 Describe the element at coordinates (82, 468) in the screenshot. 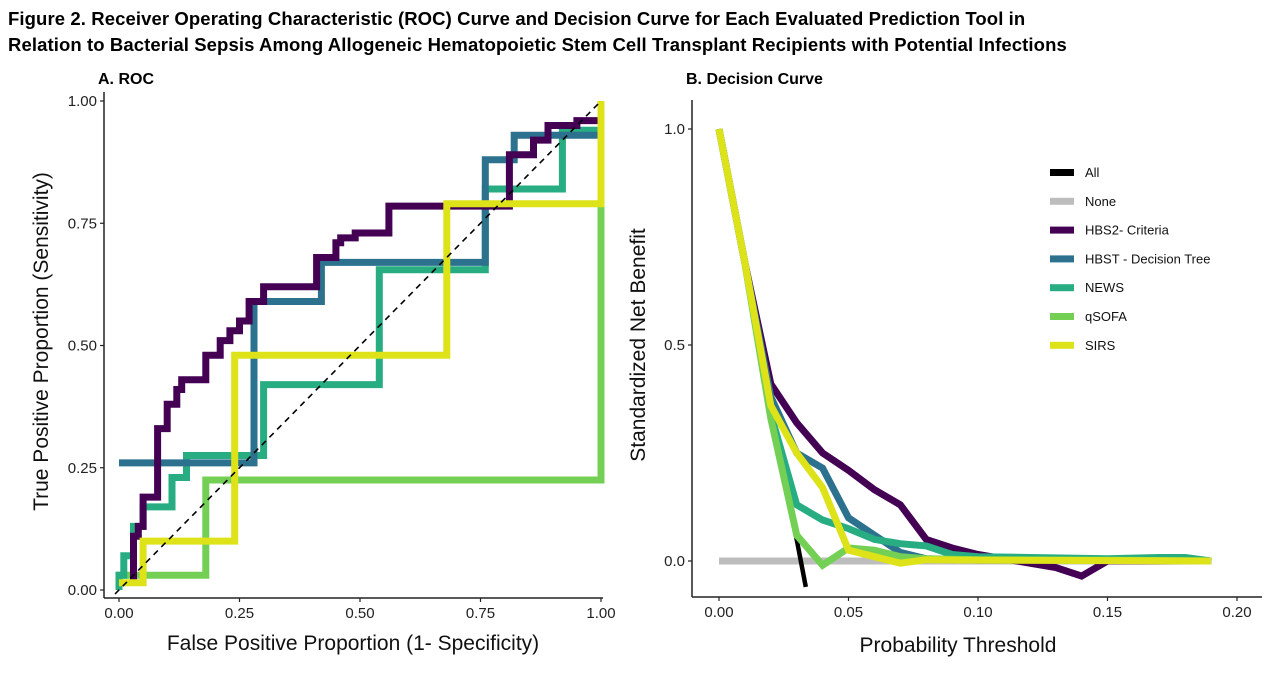

I see `roc-y-tick-label: 0.25` at that location.